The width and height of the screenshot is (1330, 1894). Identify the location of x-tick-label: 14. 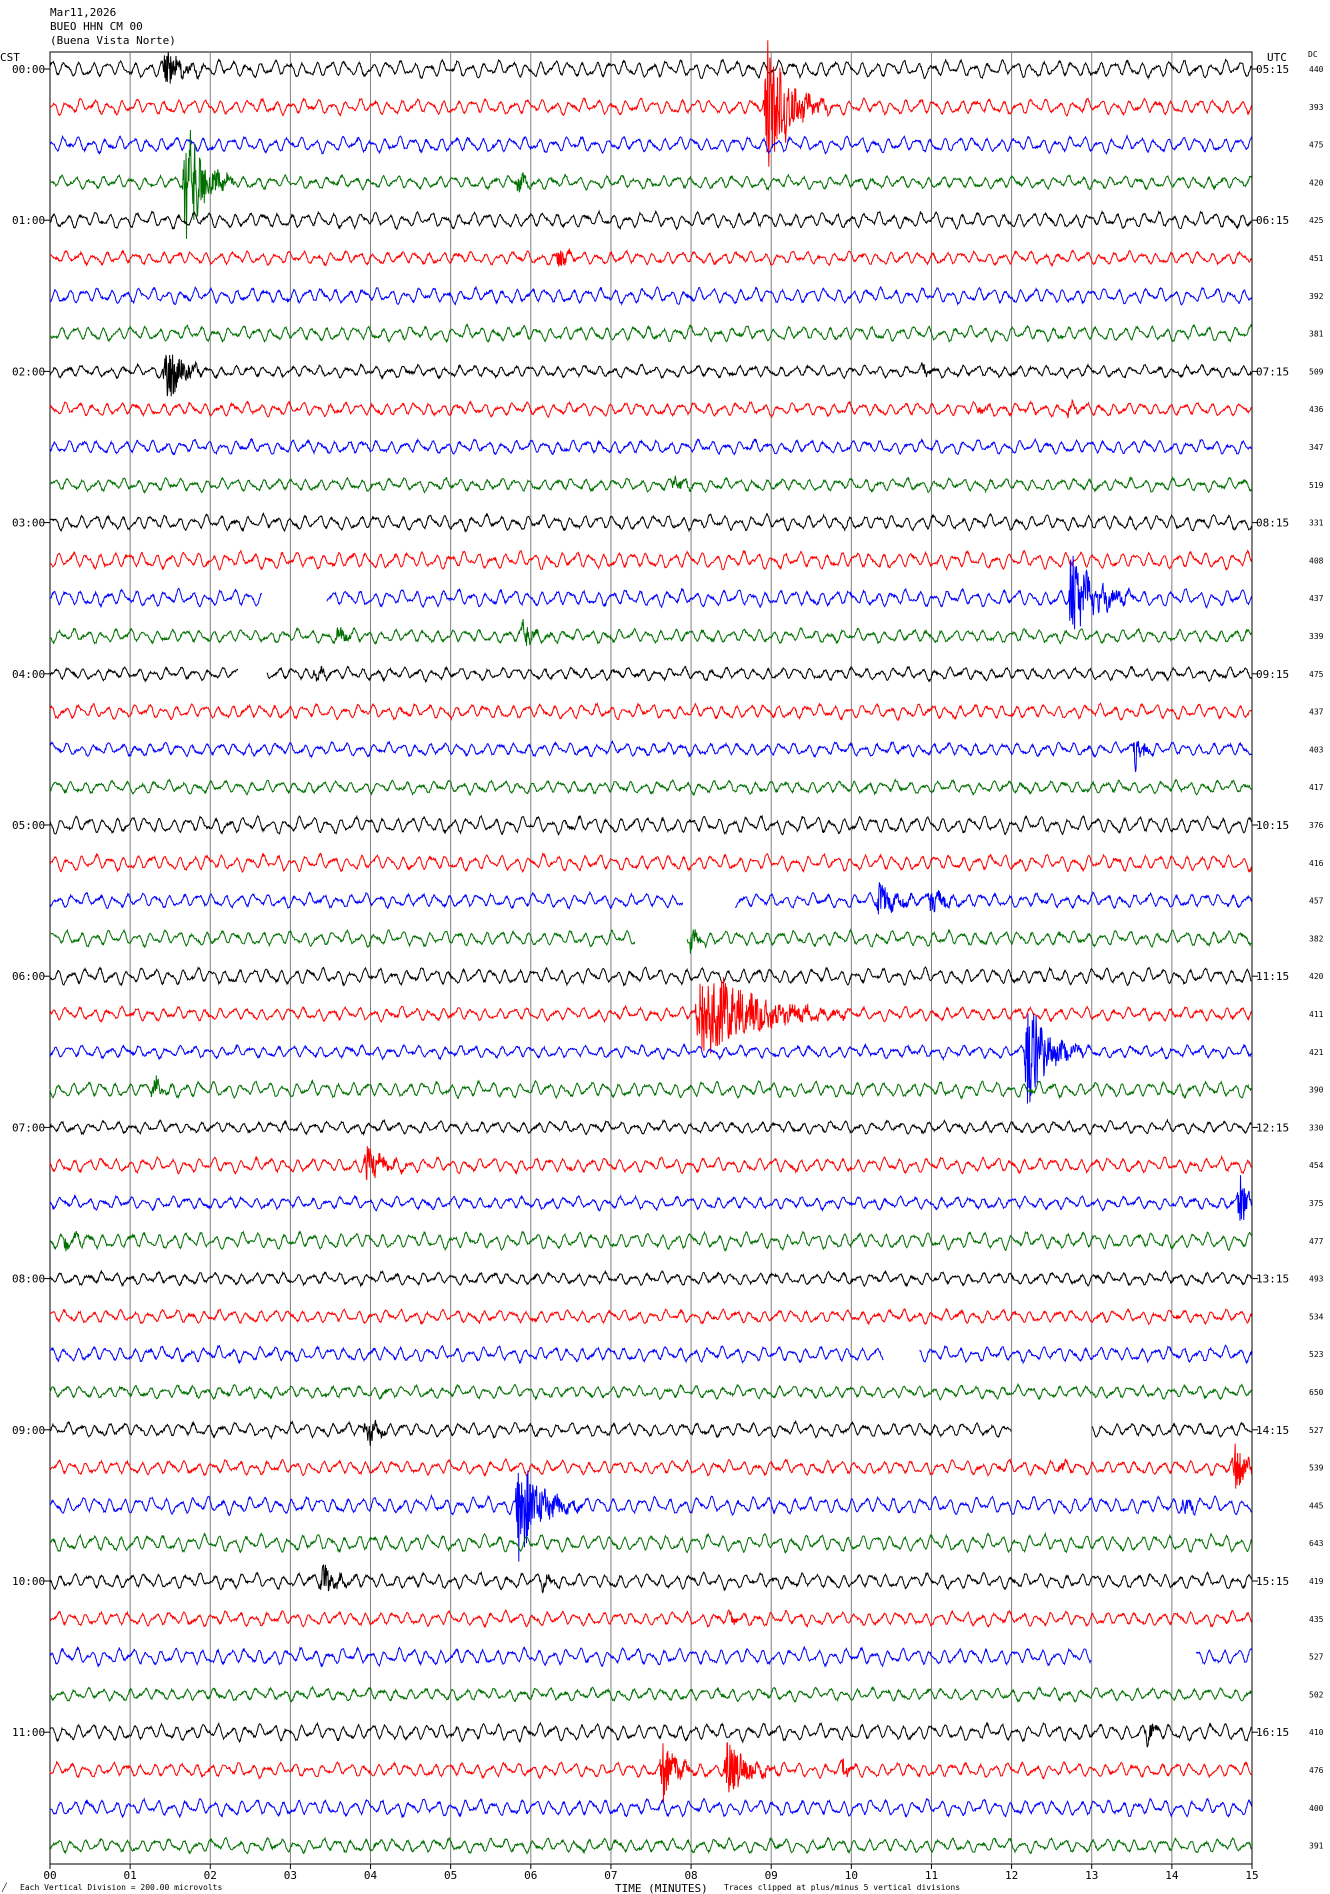
(1172, 1875).